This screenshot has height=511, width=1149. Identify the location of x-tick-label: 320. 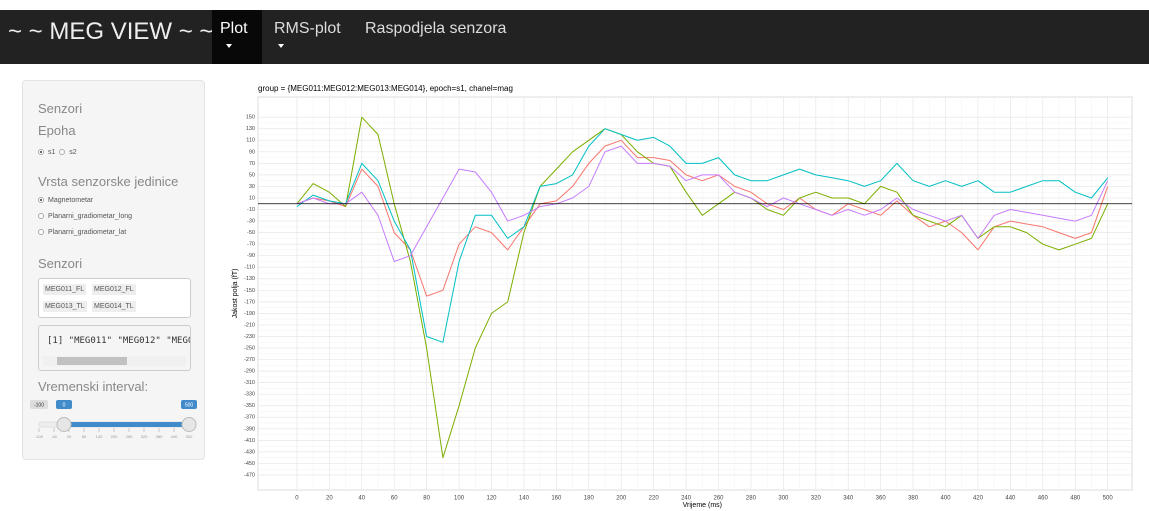
(816, 499).